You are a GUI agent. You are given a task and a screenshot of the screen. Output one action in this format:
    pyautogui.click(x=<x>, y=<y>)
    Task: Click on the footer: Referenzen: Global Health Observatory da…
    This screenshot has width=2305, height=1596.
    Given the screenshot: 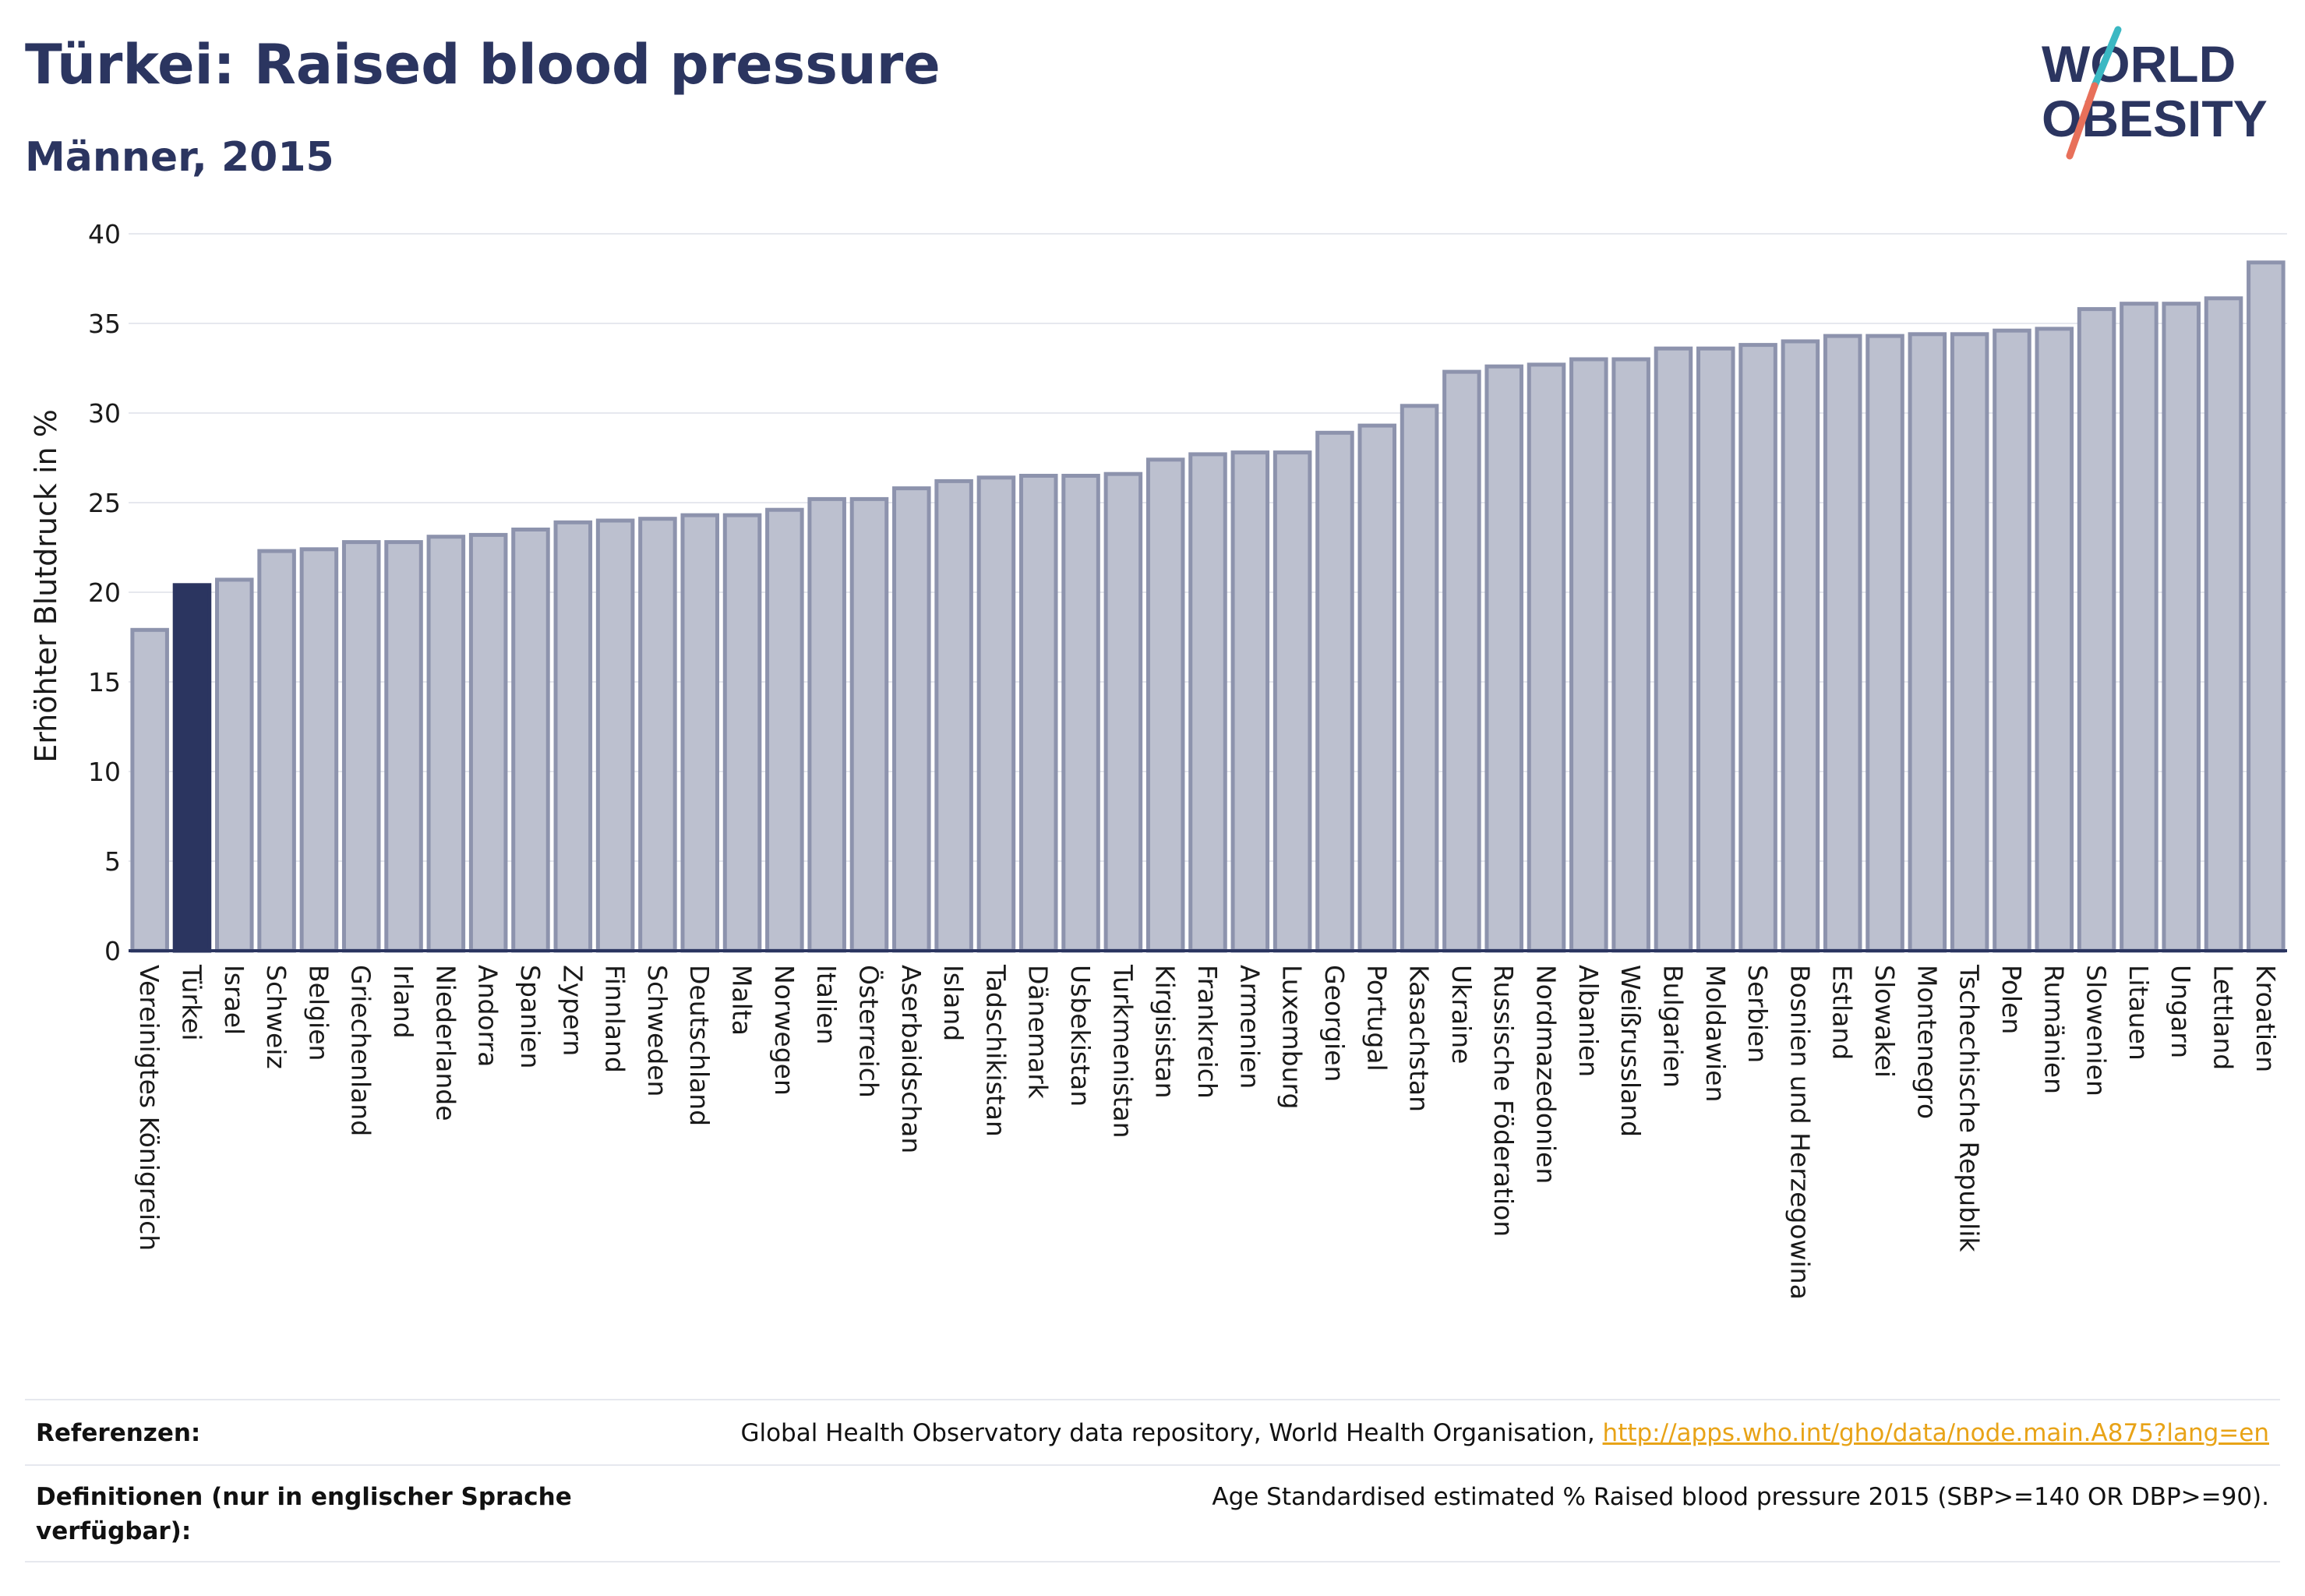 What is the action you would take?
    pyautogui.click(x=1152, y=1480)
    